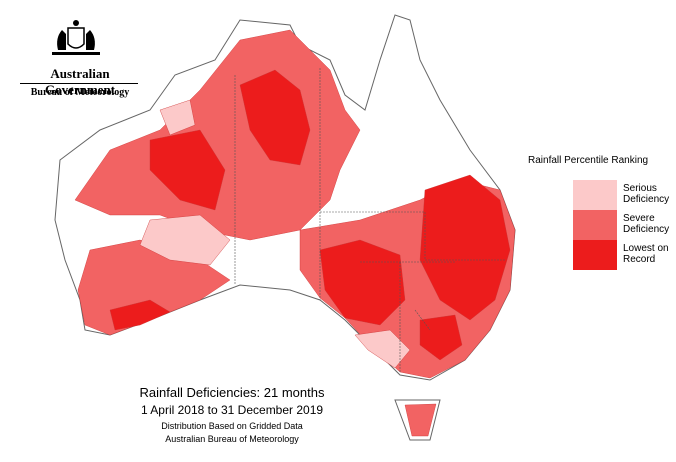  Describe the element at coordinates (80, 92) in the screenshot. I see `agency-name: Bureau of Meteorology` at that location.